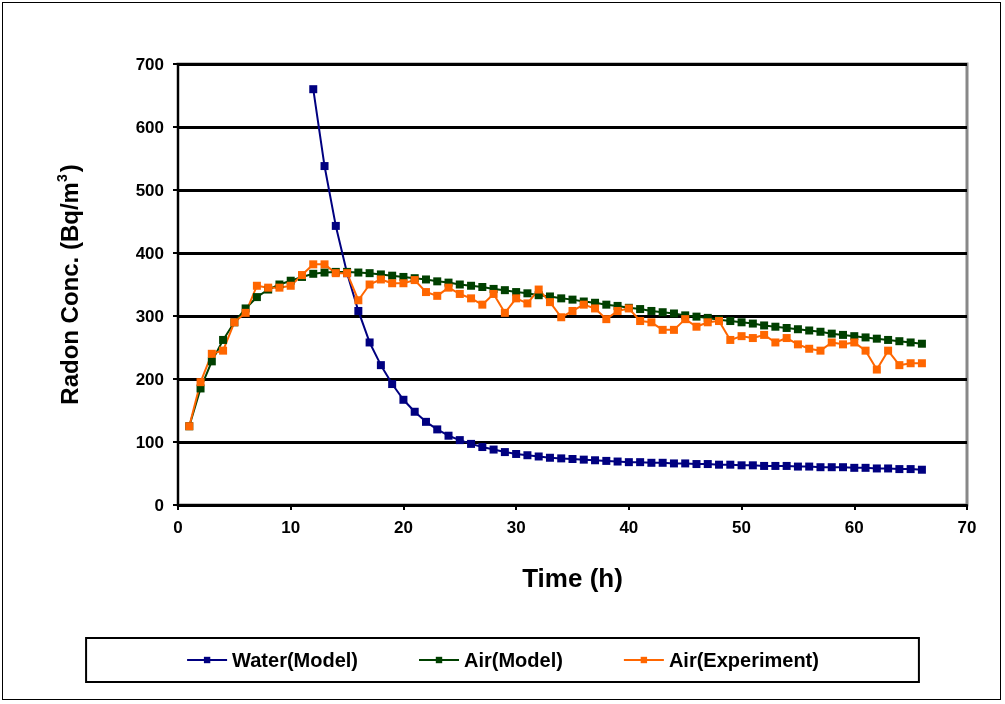  I want to click on y-tick-label: 600, so click(149, 127).